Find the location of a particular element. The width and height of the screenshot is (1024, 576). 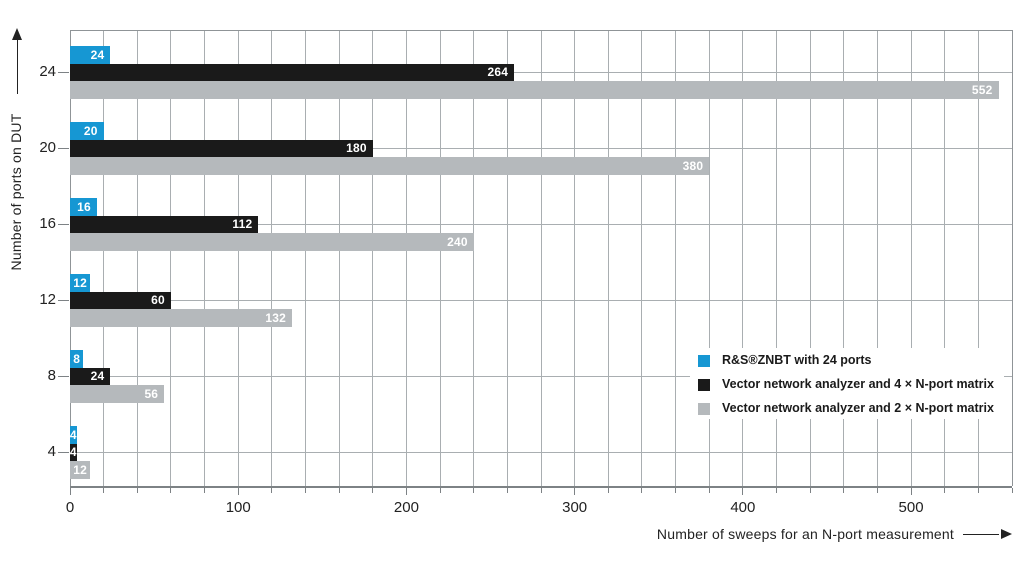

bar: 16 is located at coordinates (83, 207).